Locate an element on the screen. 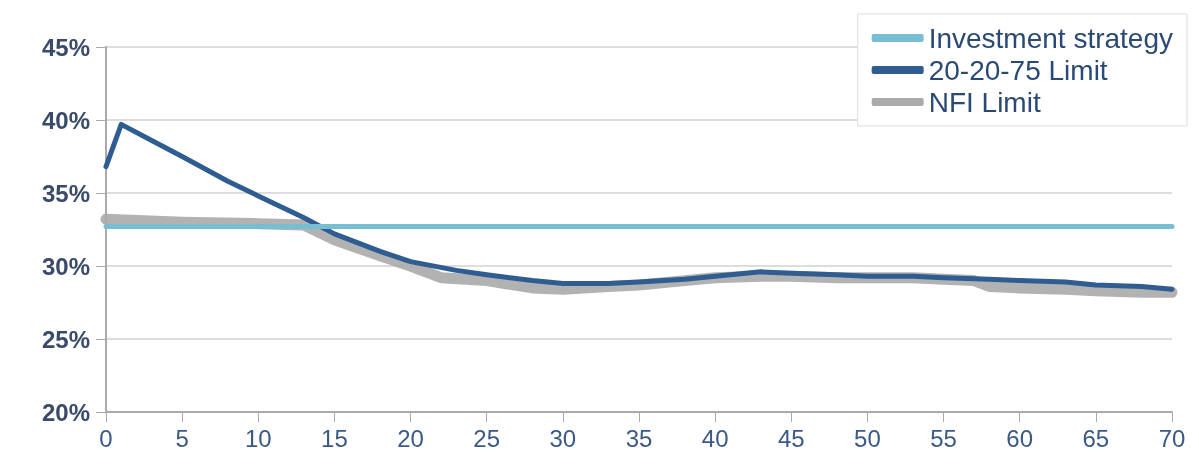  y-tick-label: 45% is located at coordinates (65, 47).